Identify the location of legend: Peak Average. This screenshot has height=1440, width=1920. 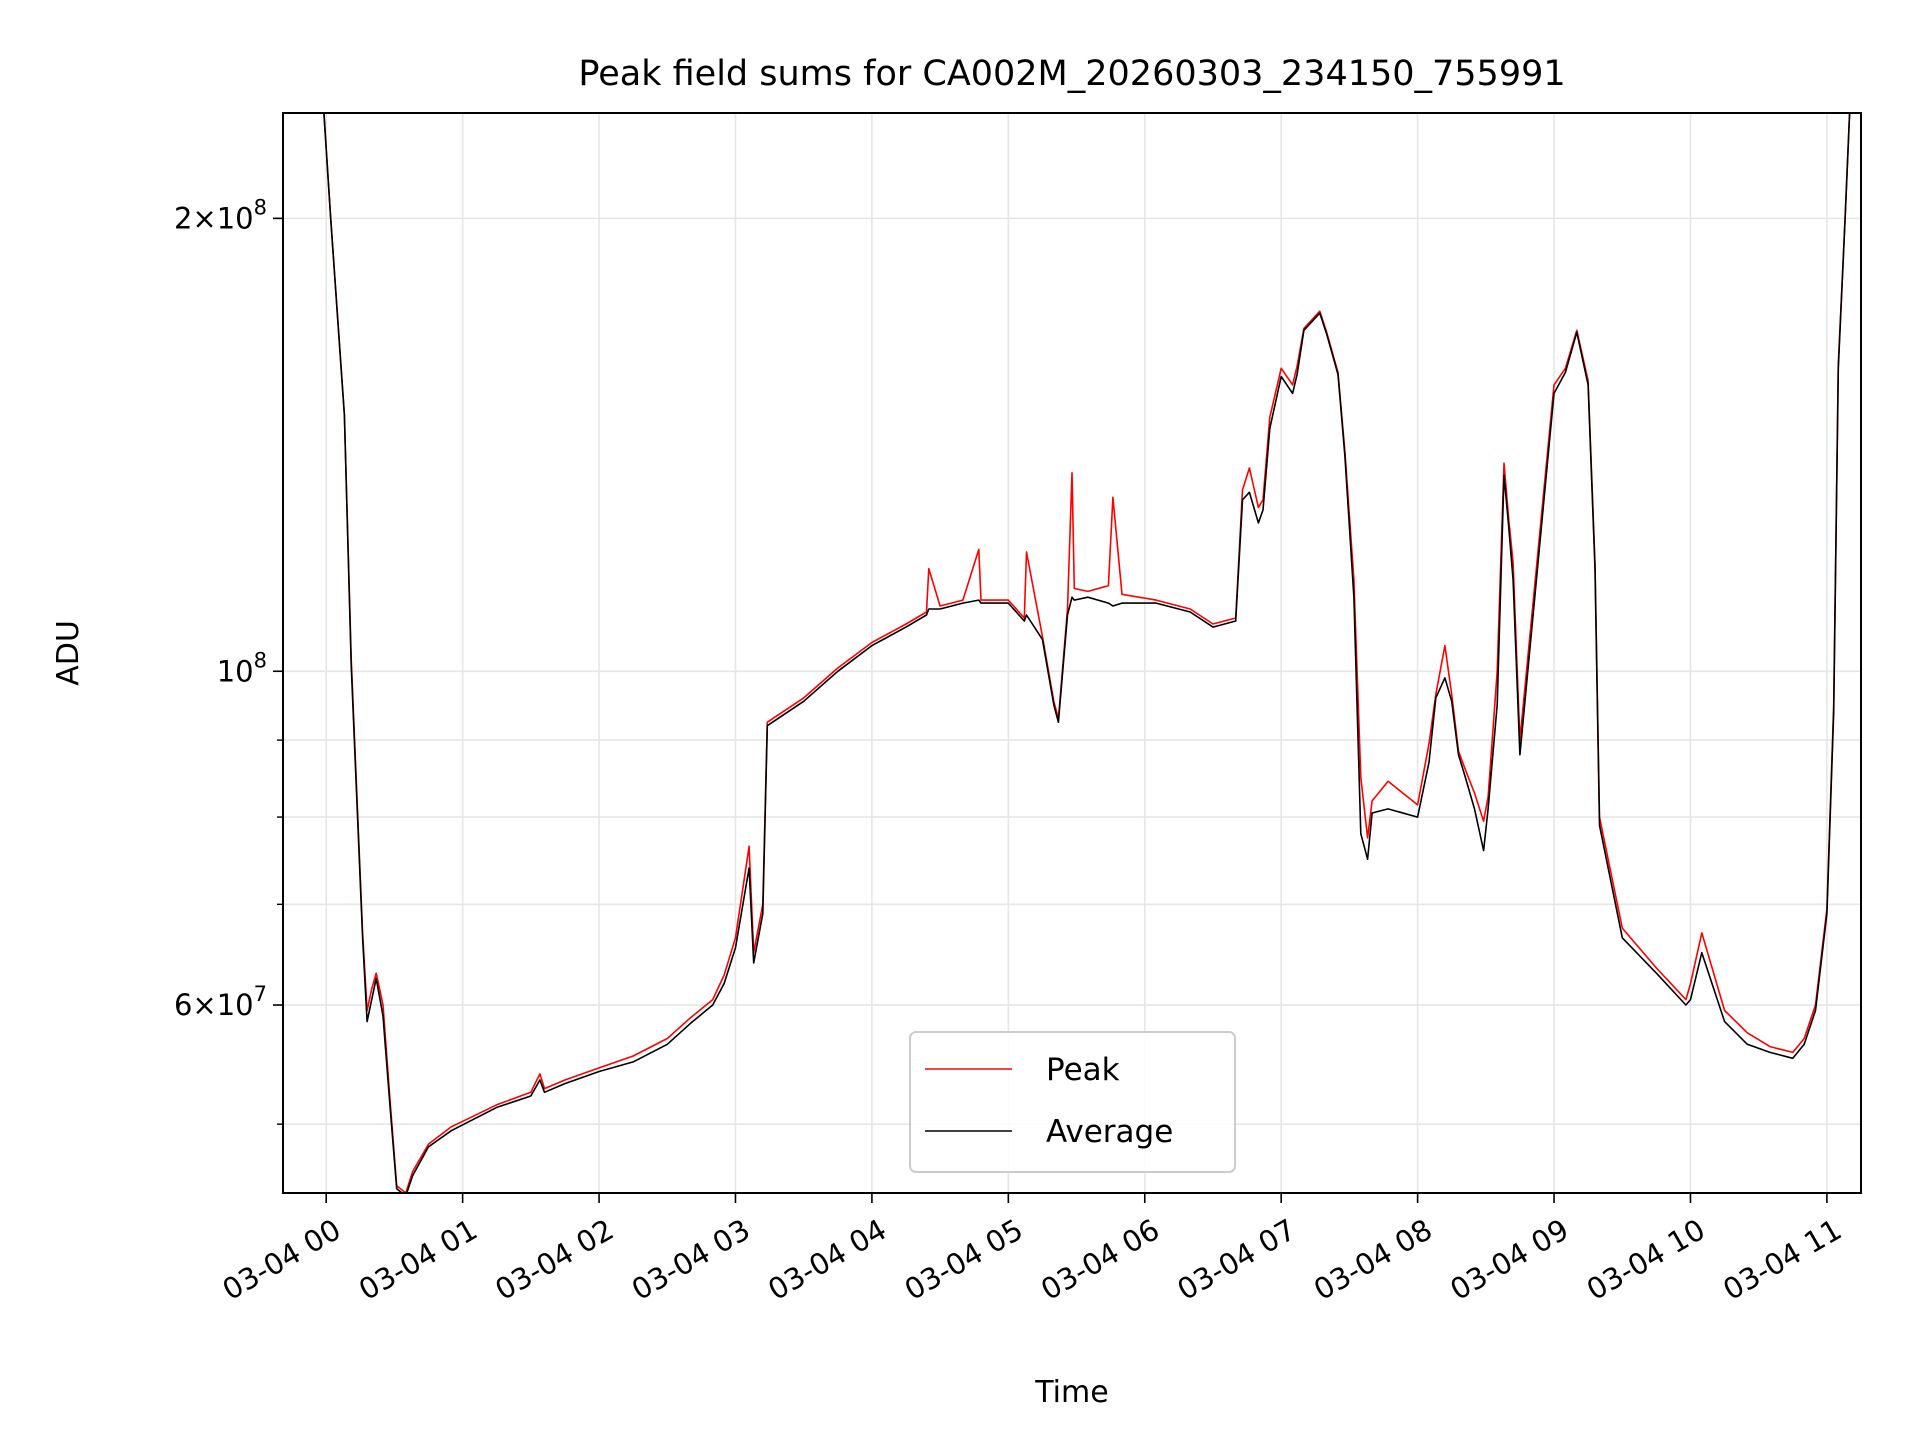
(1072, 1102).